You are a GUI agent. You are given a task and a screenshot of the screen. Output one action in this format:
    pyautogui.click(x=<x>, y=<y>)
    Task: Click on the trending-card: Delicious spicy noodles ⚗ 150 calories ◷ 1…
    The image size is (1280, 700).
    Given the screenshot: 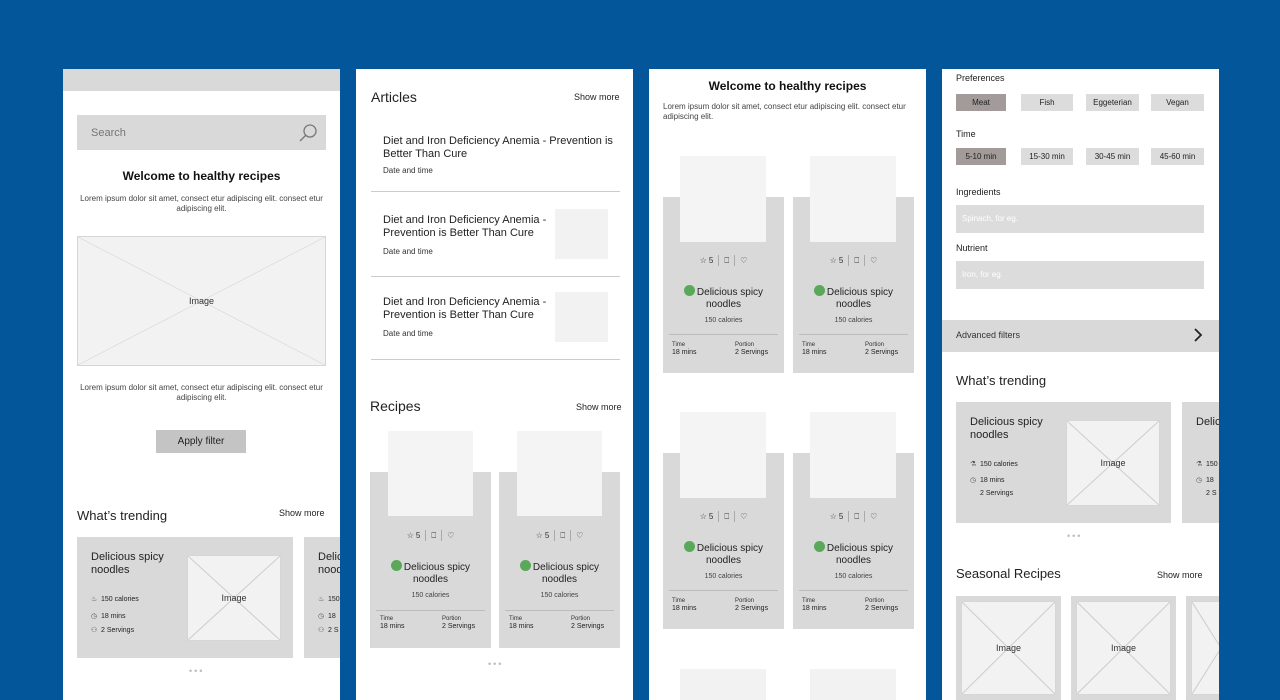 What is the action you would take?
    pyautogui.click(x=1063, y=462)
    